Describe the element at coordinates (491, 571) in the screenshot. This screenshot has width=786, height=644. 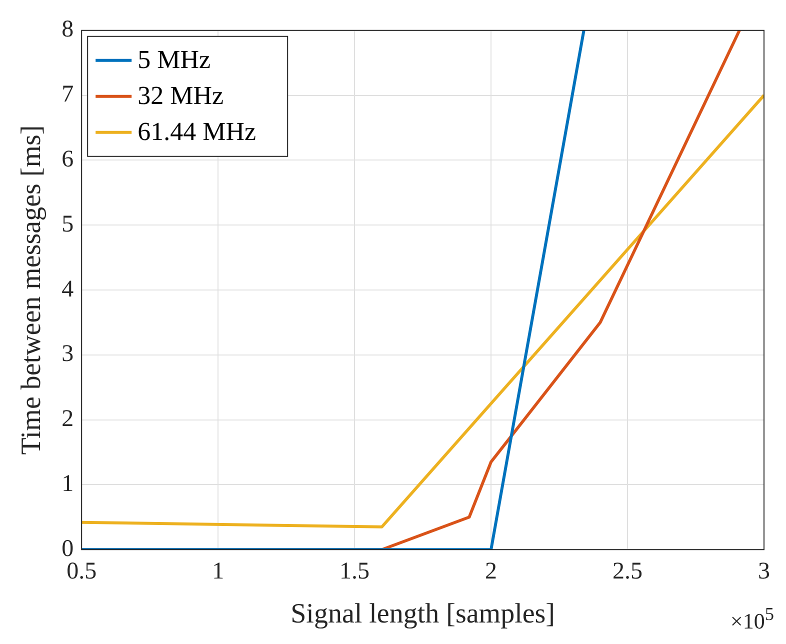
I see `x-tick-label: 2` at that location.